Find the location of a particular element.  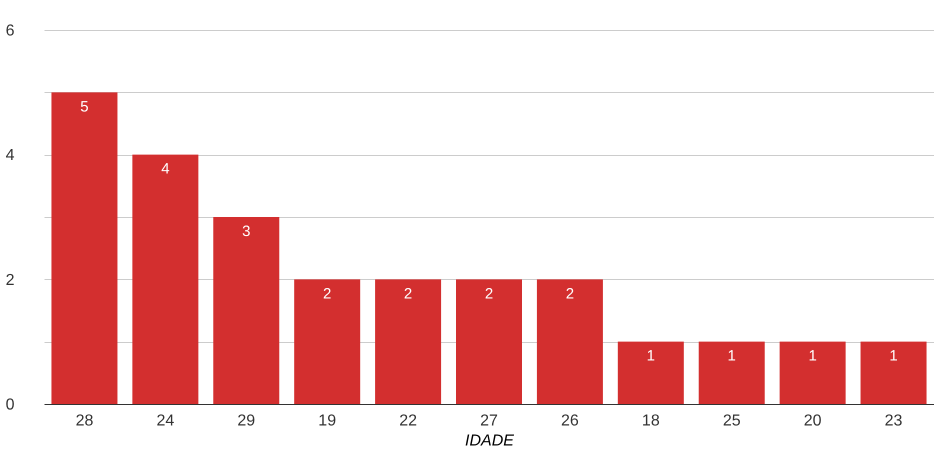

x-tick-label: 19 is located at coordinates (327, 421).